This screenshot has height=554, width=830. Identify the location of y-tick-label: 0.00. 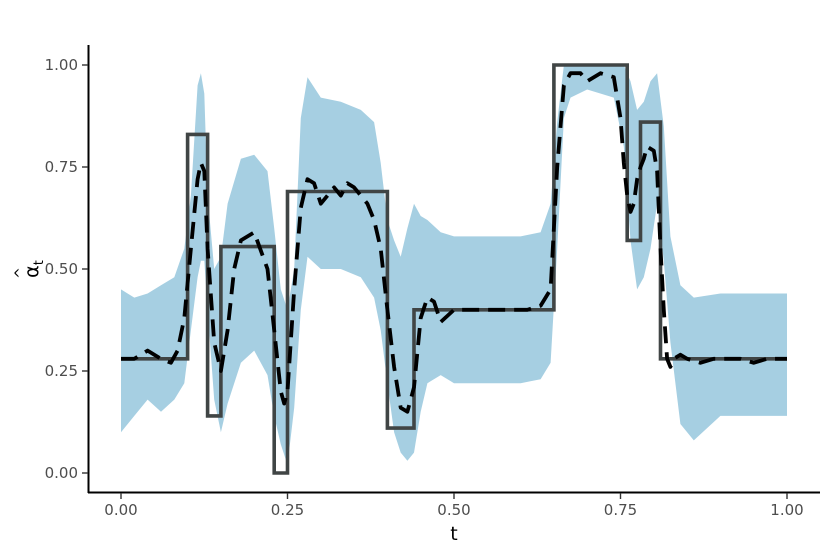
(61, 473).